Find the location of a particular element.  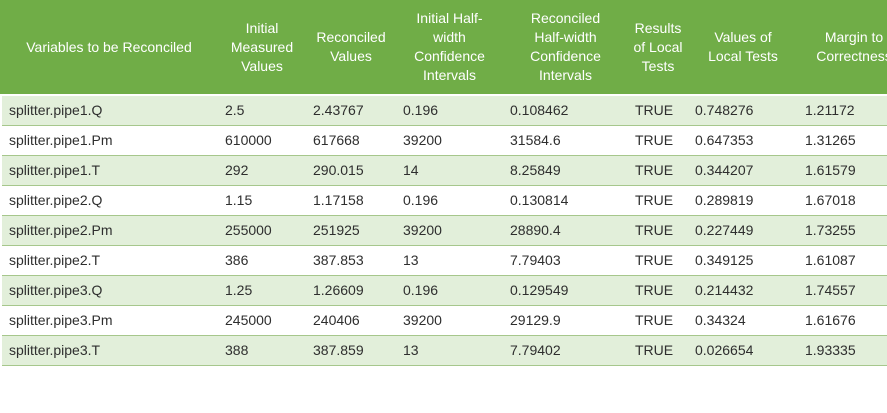

column-header-variables-to-be-reconciled: Variables to be Reconciled is located at coordinates (109, 47).